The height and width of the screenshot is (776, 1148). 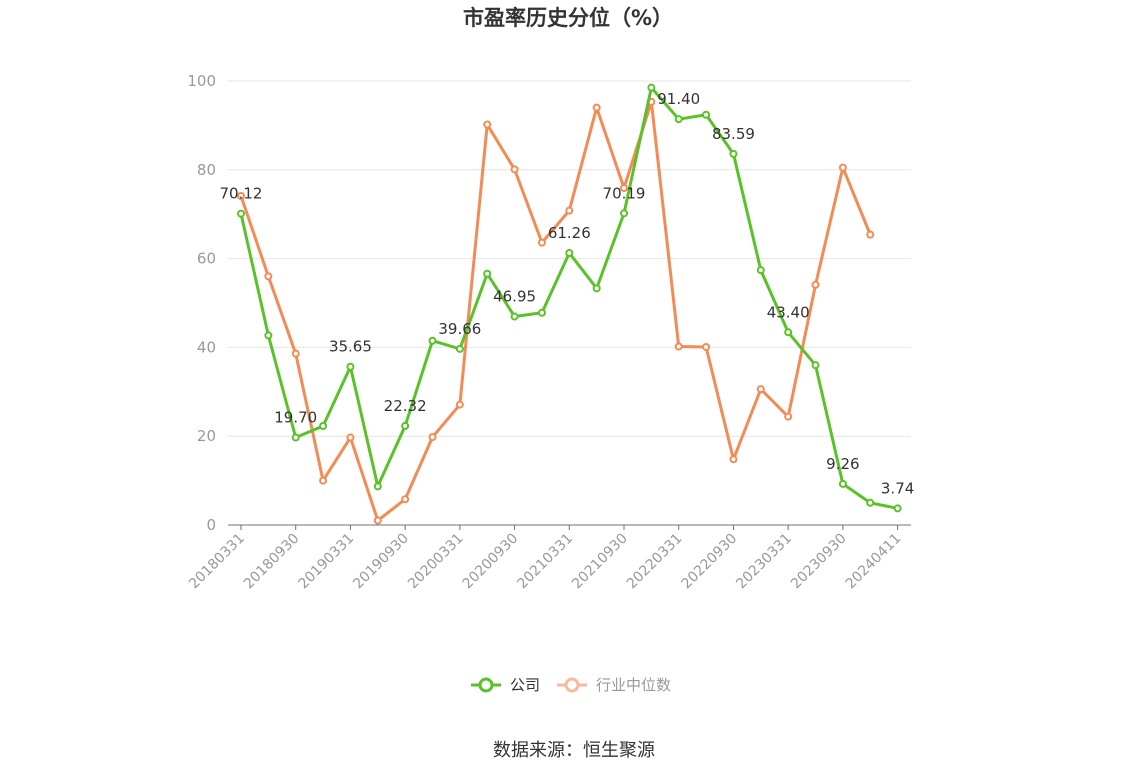 I want to click on x-tick-label: 20180331, so click(x=217, y=562).